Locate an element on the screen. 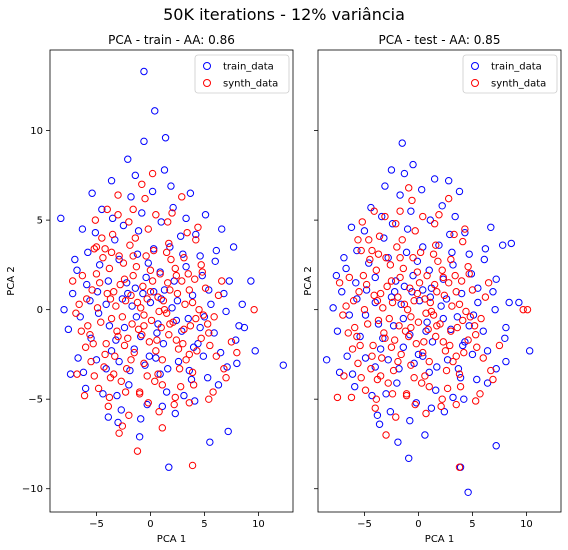 Image resolution: width=568 pixels, height=550 pixels. legend-marker is located at coordinates (207, 83).